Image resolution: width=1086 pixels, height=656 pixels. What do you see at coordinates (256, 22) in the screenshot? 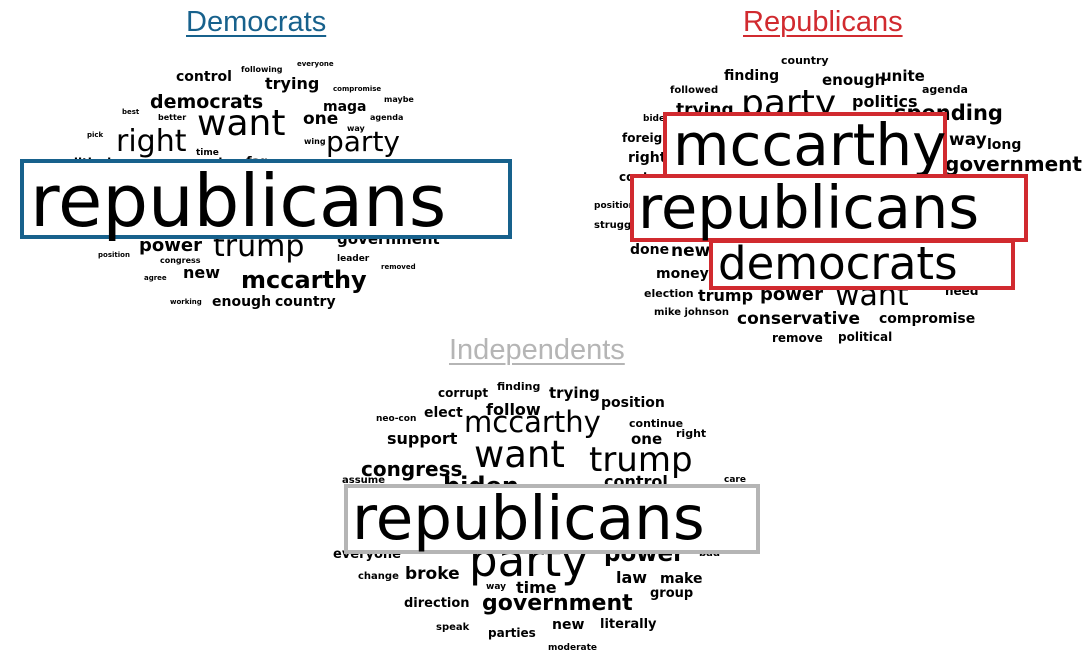
I see `democrats-title: Democrats` at bounding box center [256, 22].